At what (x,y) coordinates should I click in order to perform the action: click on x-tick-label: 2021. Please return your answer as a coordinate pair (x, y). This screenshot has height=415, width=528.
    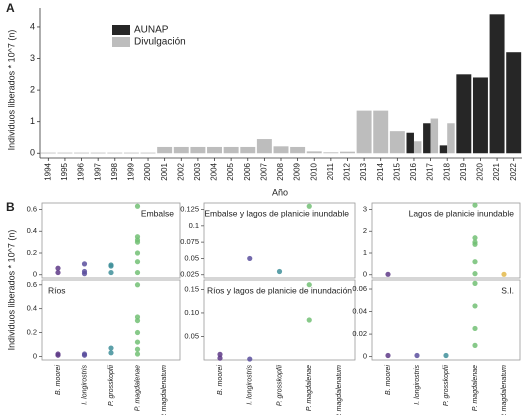
    Looking at the image, I should click on (496, 171).